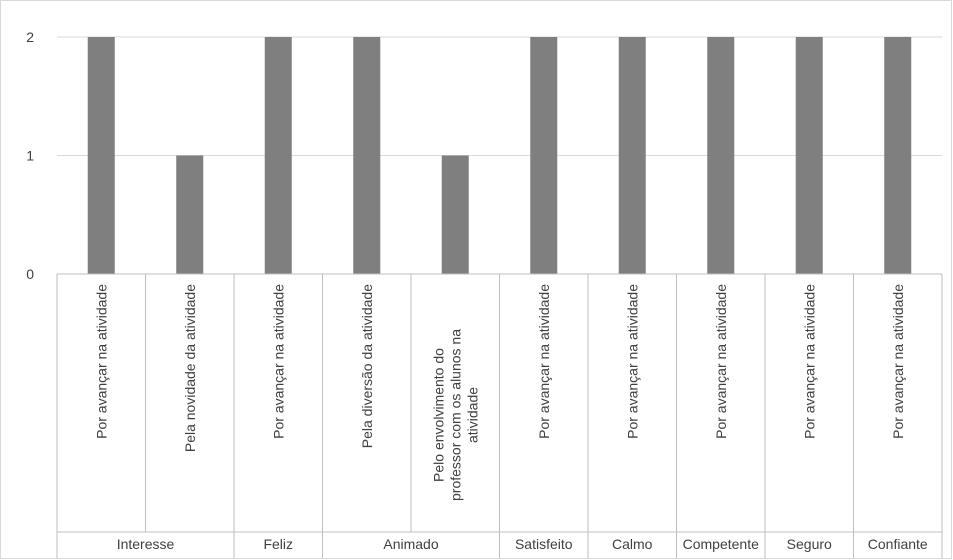  Describe the element at coordinates (898, 544) in the screenshot. I see `group-label: Confiante` at that location.